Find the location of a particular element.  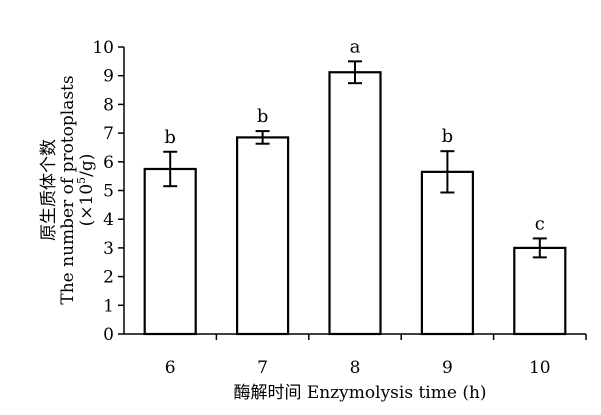

y-axis-title-line3: (×105/g) is located at coordinates (86, 190).